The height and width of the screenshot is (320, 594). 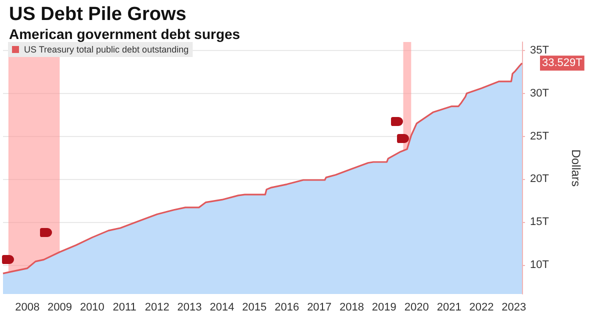 I want to click on x-tick-label: 2011, so click(x=124, y=308).